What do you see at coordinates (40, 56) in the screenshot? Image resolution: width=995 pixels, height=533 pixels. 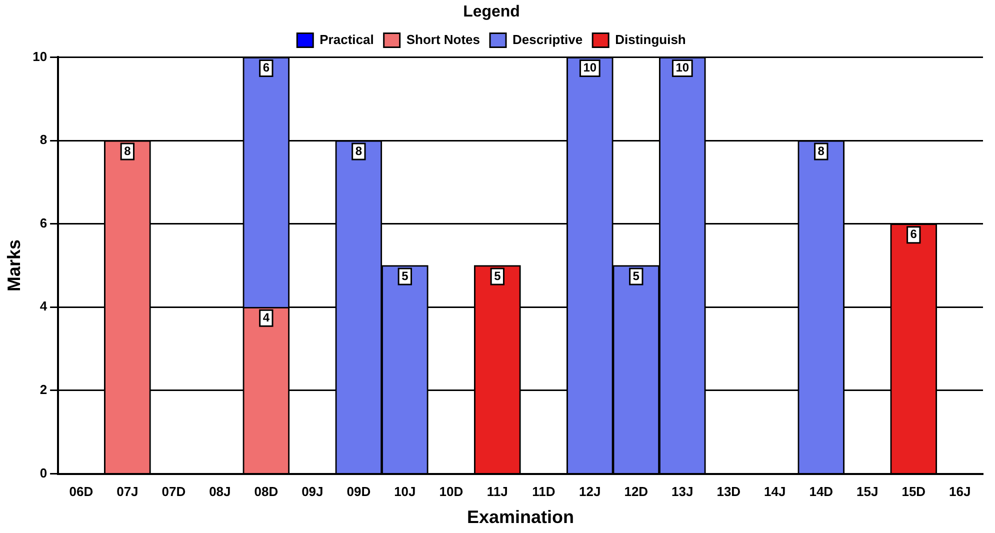 I see `y-tick-label: 10` at bounding box center [40, 56].